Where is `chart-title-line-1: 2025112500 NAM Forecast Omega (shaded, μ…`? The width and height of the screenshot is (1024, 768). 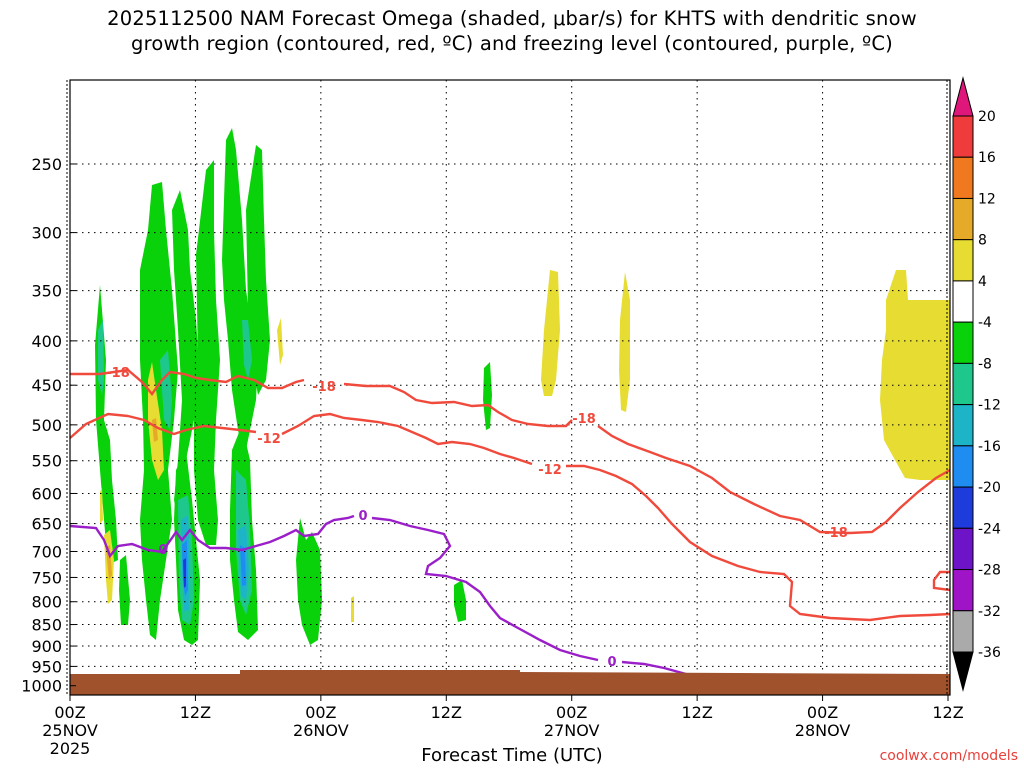 chart-title-line-1: 2025112500 NAM Forecast Omega (shaded, μ… is located at coordinates (512, 18).